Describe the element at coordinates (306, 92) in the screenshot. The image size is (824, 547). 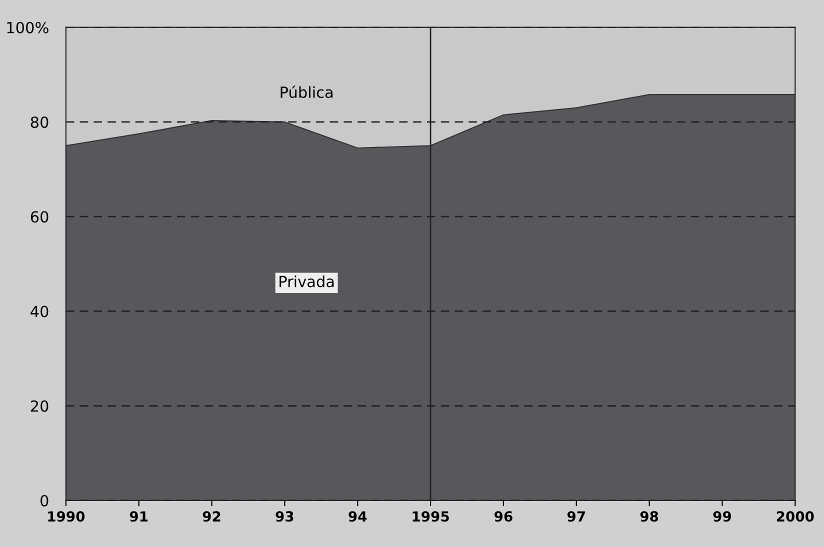
I see `series-label: Pública` at that location.